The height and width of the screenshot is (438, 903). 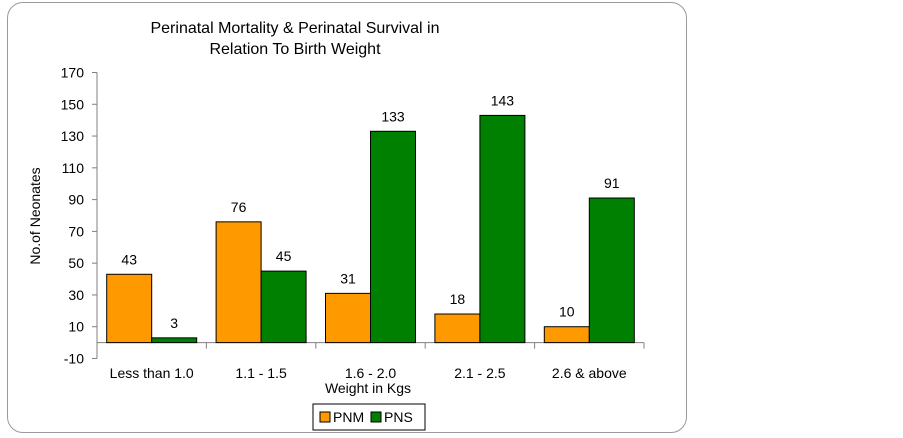 What do you see at coordinates (129, 259) in the screenshot?
I see `data-label-pnm: 43` at bounding box center [129, 259].